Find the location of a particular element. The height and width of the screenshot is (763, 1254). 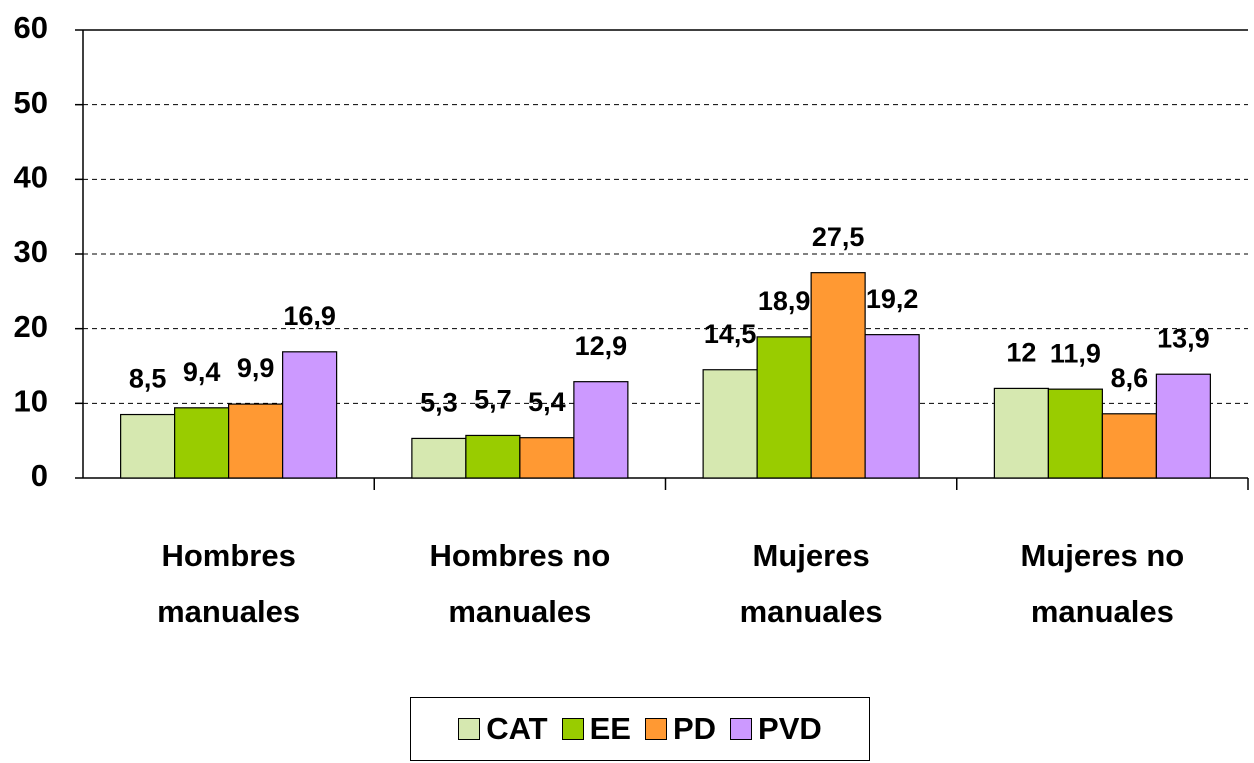

x-tick-label: Hombres no manuales is located at coordinates (520, 583).